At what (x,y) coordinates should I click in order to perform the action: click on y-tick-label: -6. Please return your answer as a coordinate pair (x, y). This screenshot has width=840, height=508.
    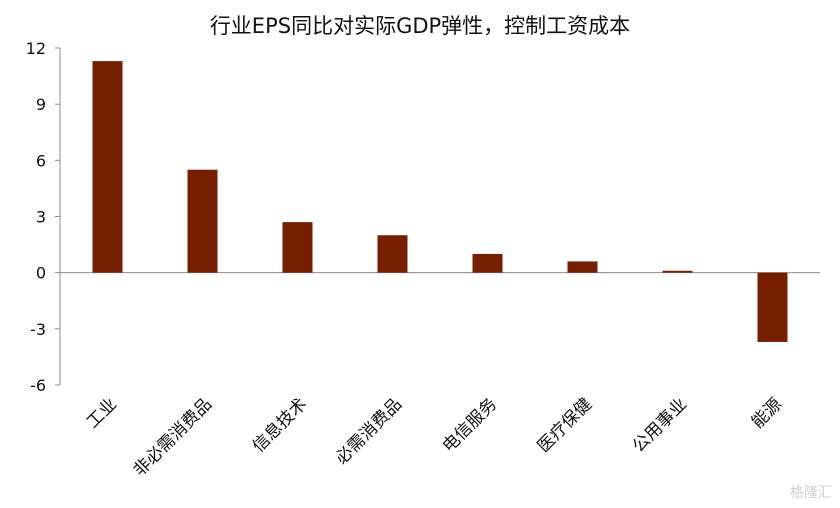
    Looking at the image, I should click on (38, 385).